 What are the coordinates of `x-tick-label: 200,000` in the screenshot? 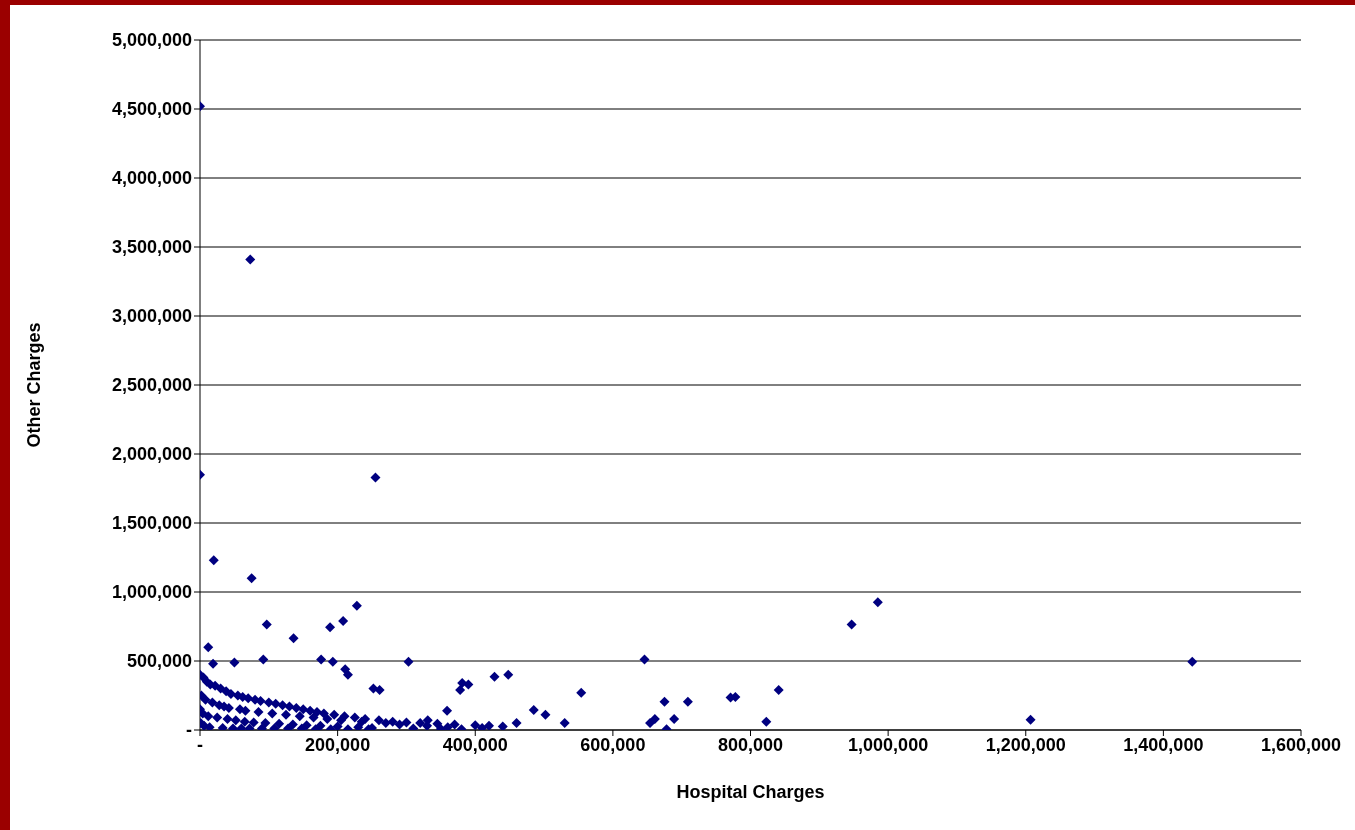 It's located at (338, 744).